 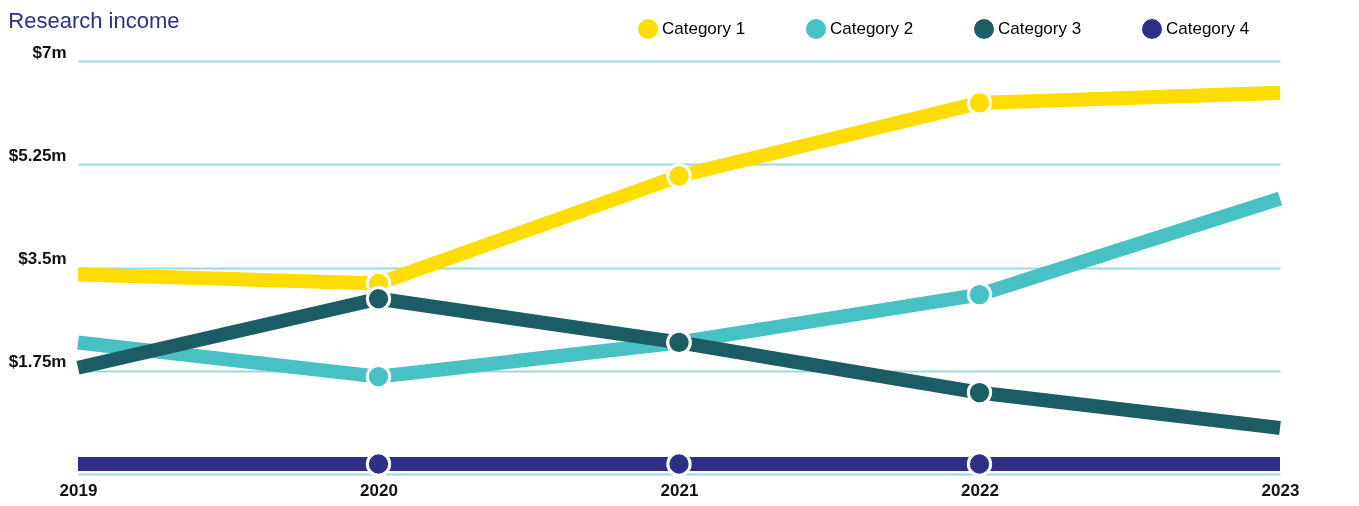 What do you see at coordinates (872, 28) in the screenshot?
I see `legend-label: Category 2` at bounding box center [872, 28].